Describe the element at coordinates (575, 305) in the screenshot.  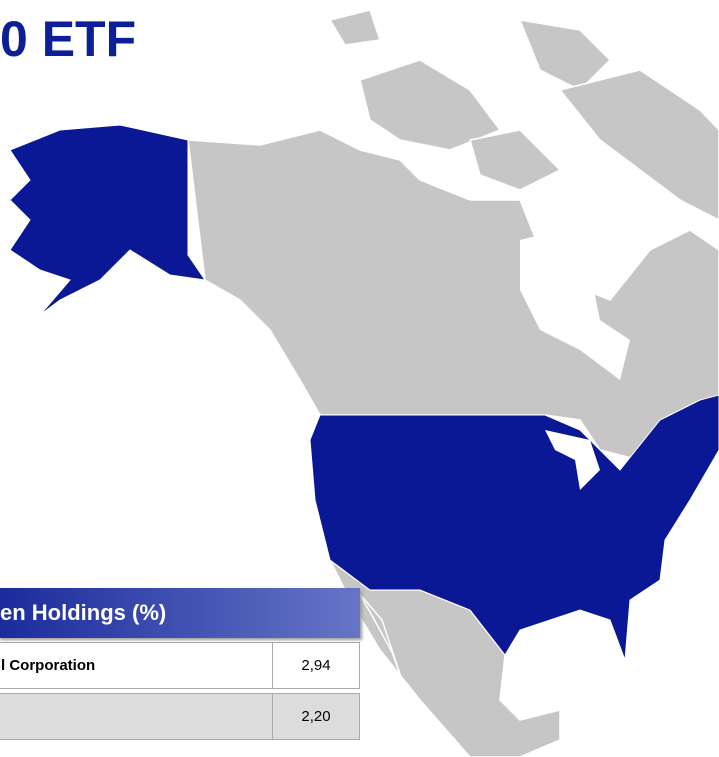
I see `hudson-bay` at that location.